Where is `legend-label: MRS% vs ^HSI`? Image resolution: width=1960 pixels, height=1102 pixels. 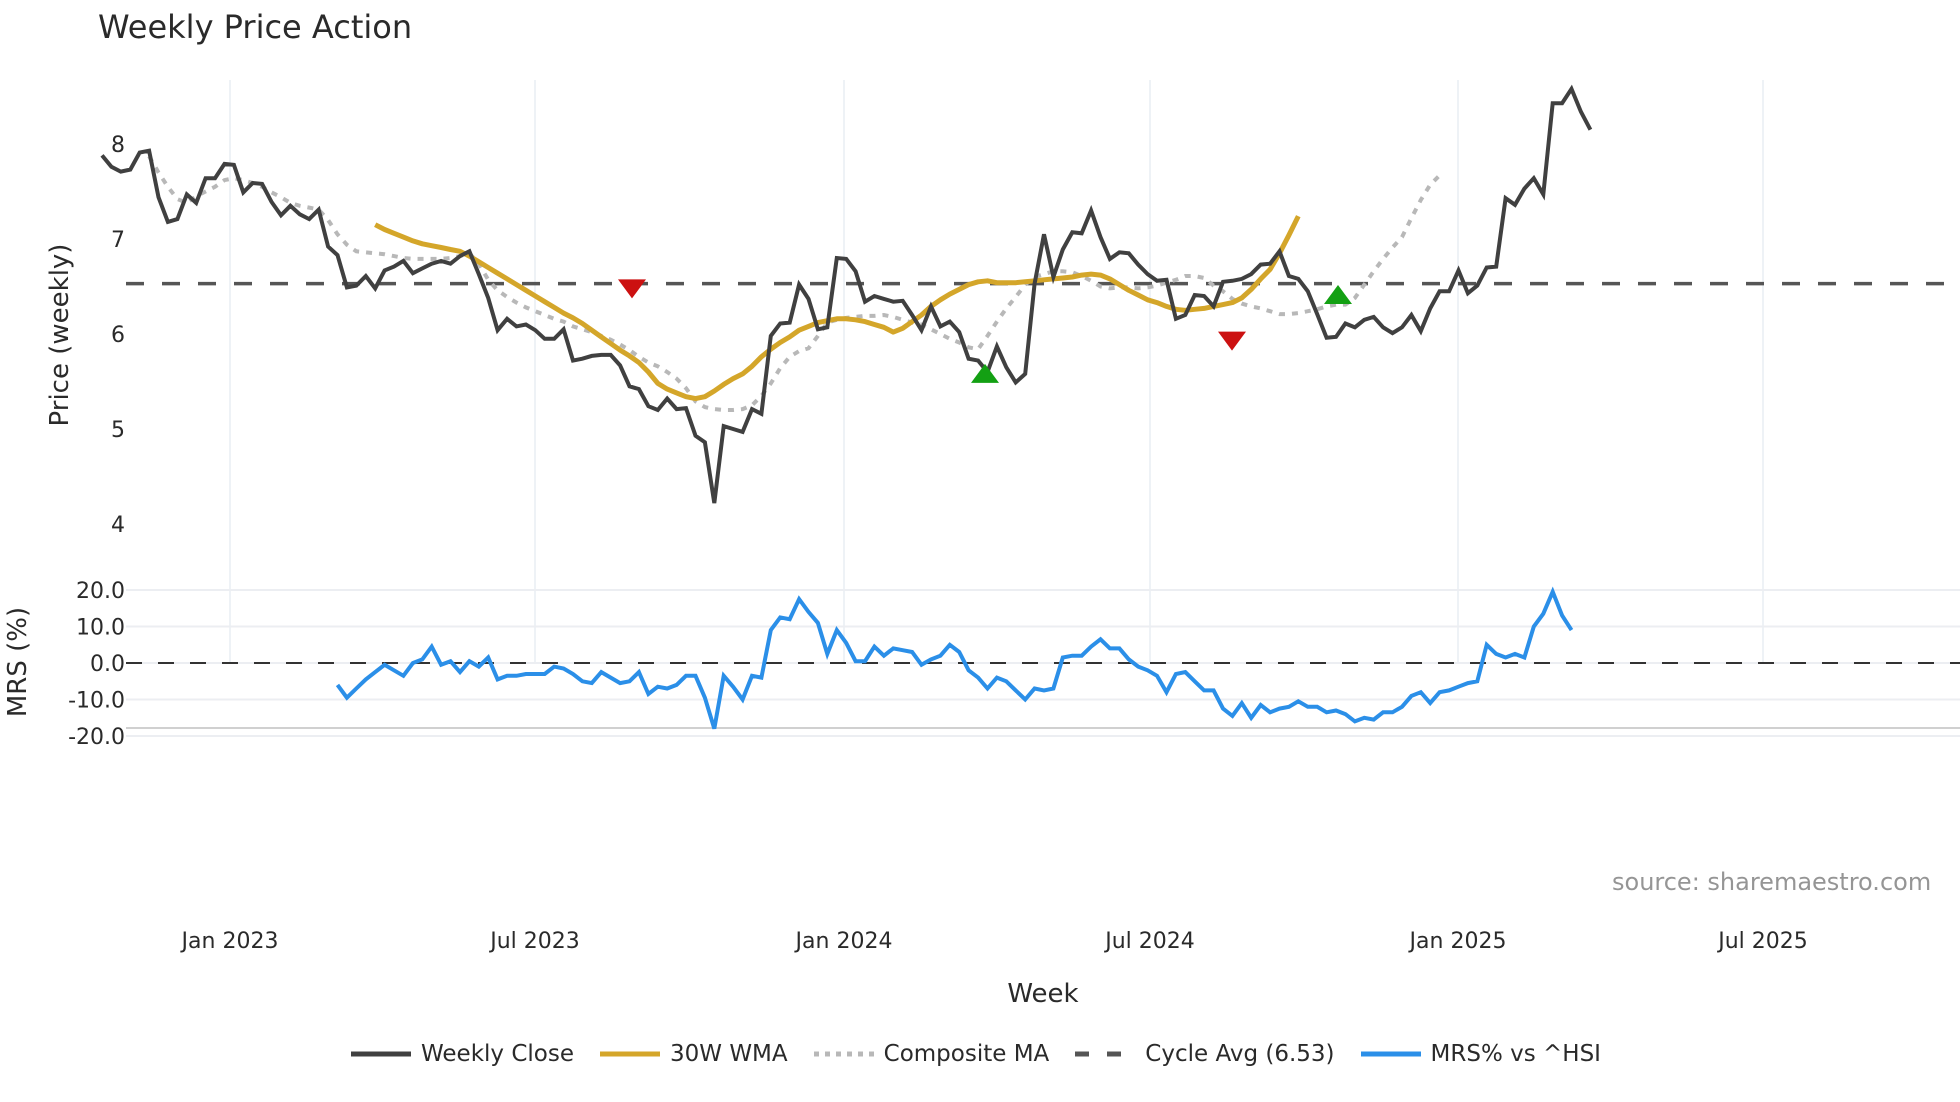
legend-label: MRS% vs ^HSI is located at coordinates (1515, 1054).